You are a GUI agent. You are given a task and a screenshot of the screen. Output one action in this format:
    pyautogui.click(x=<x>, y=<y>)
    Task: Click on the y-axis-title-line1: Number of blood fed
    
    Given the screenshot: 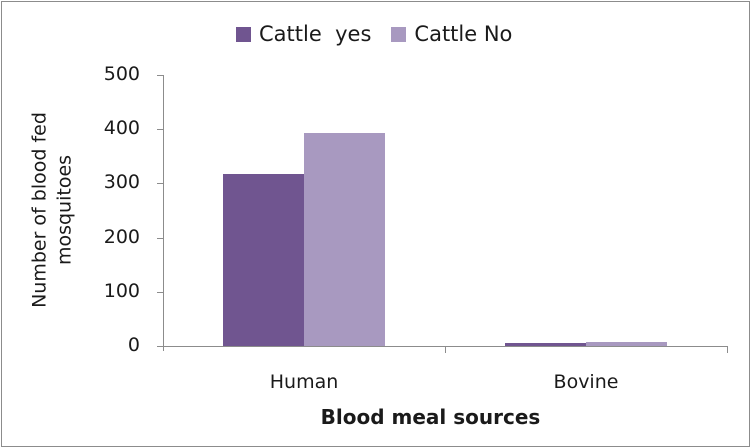 What is the action you would take?
    pyautogui.click(x=39, y=210)
    